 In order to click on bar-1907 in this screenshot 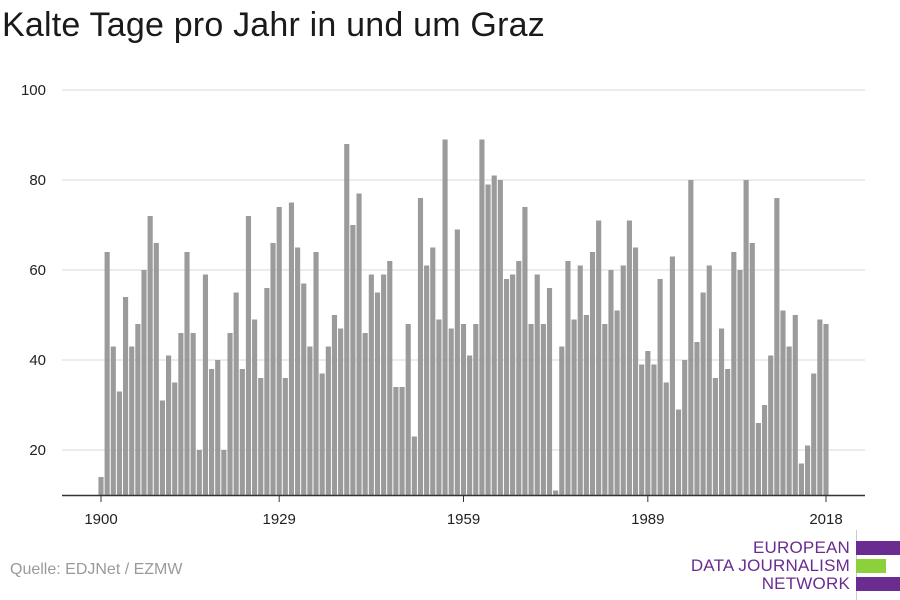, I will do `click(144, 382)`.